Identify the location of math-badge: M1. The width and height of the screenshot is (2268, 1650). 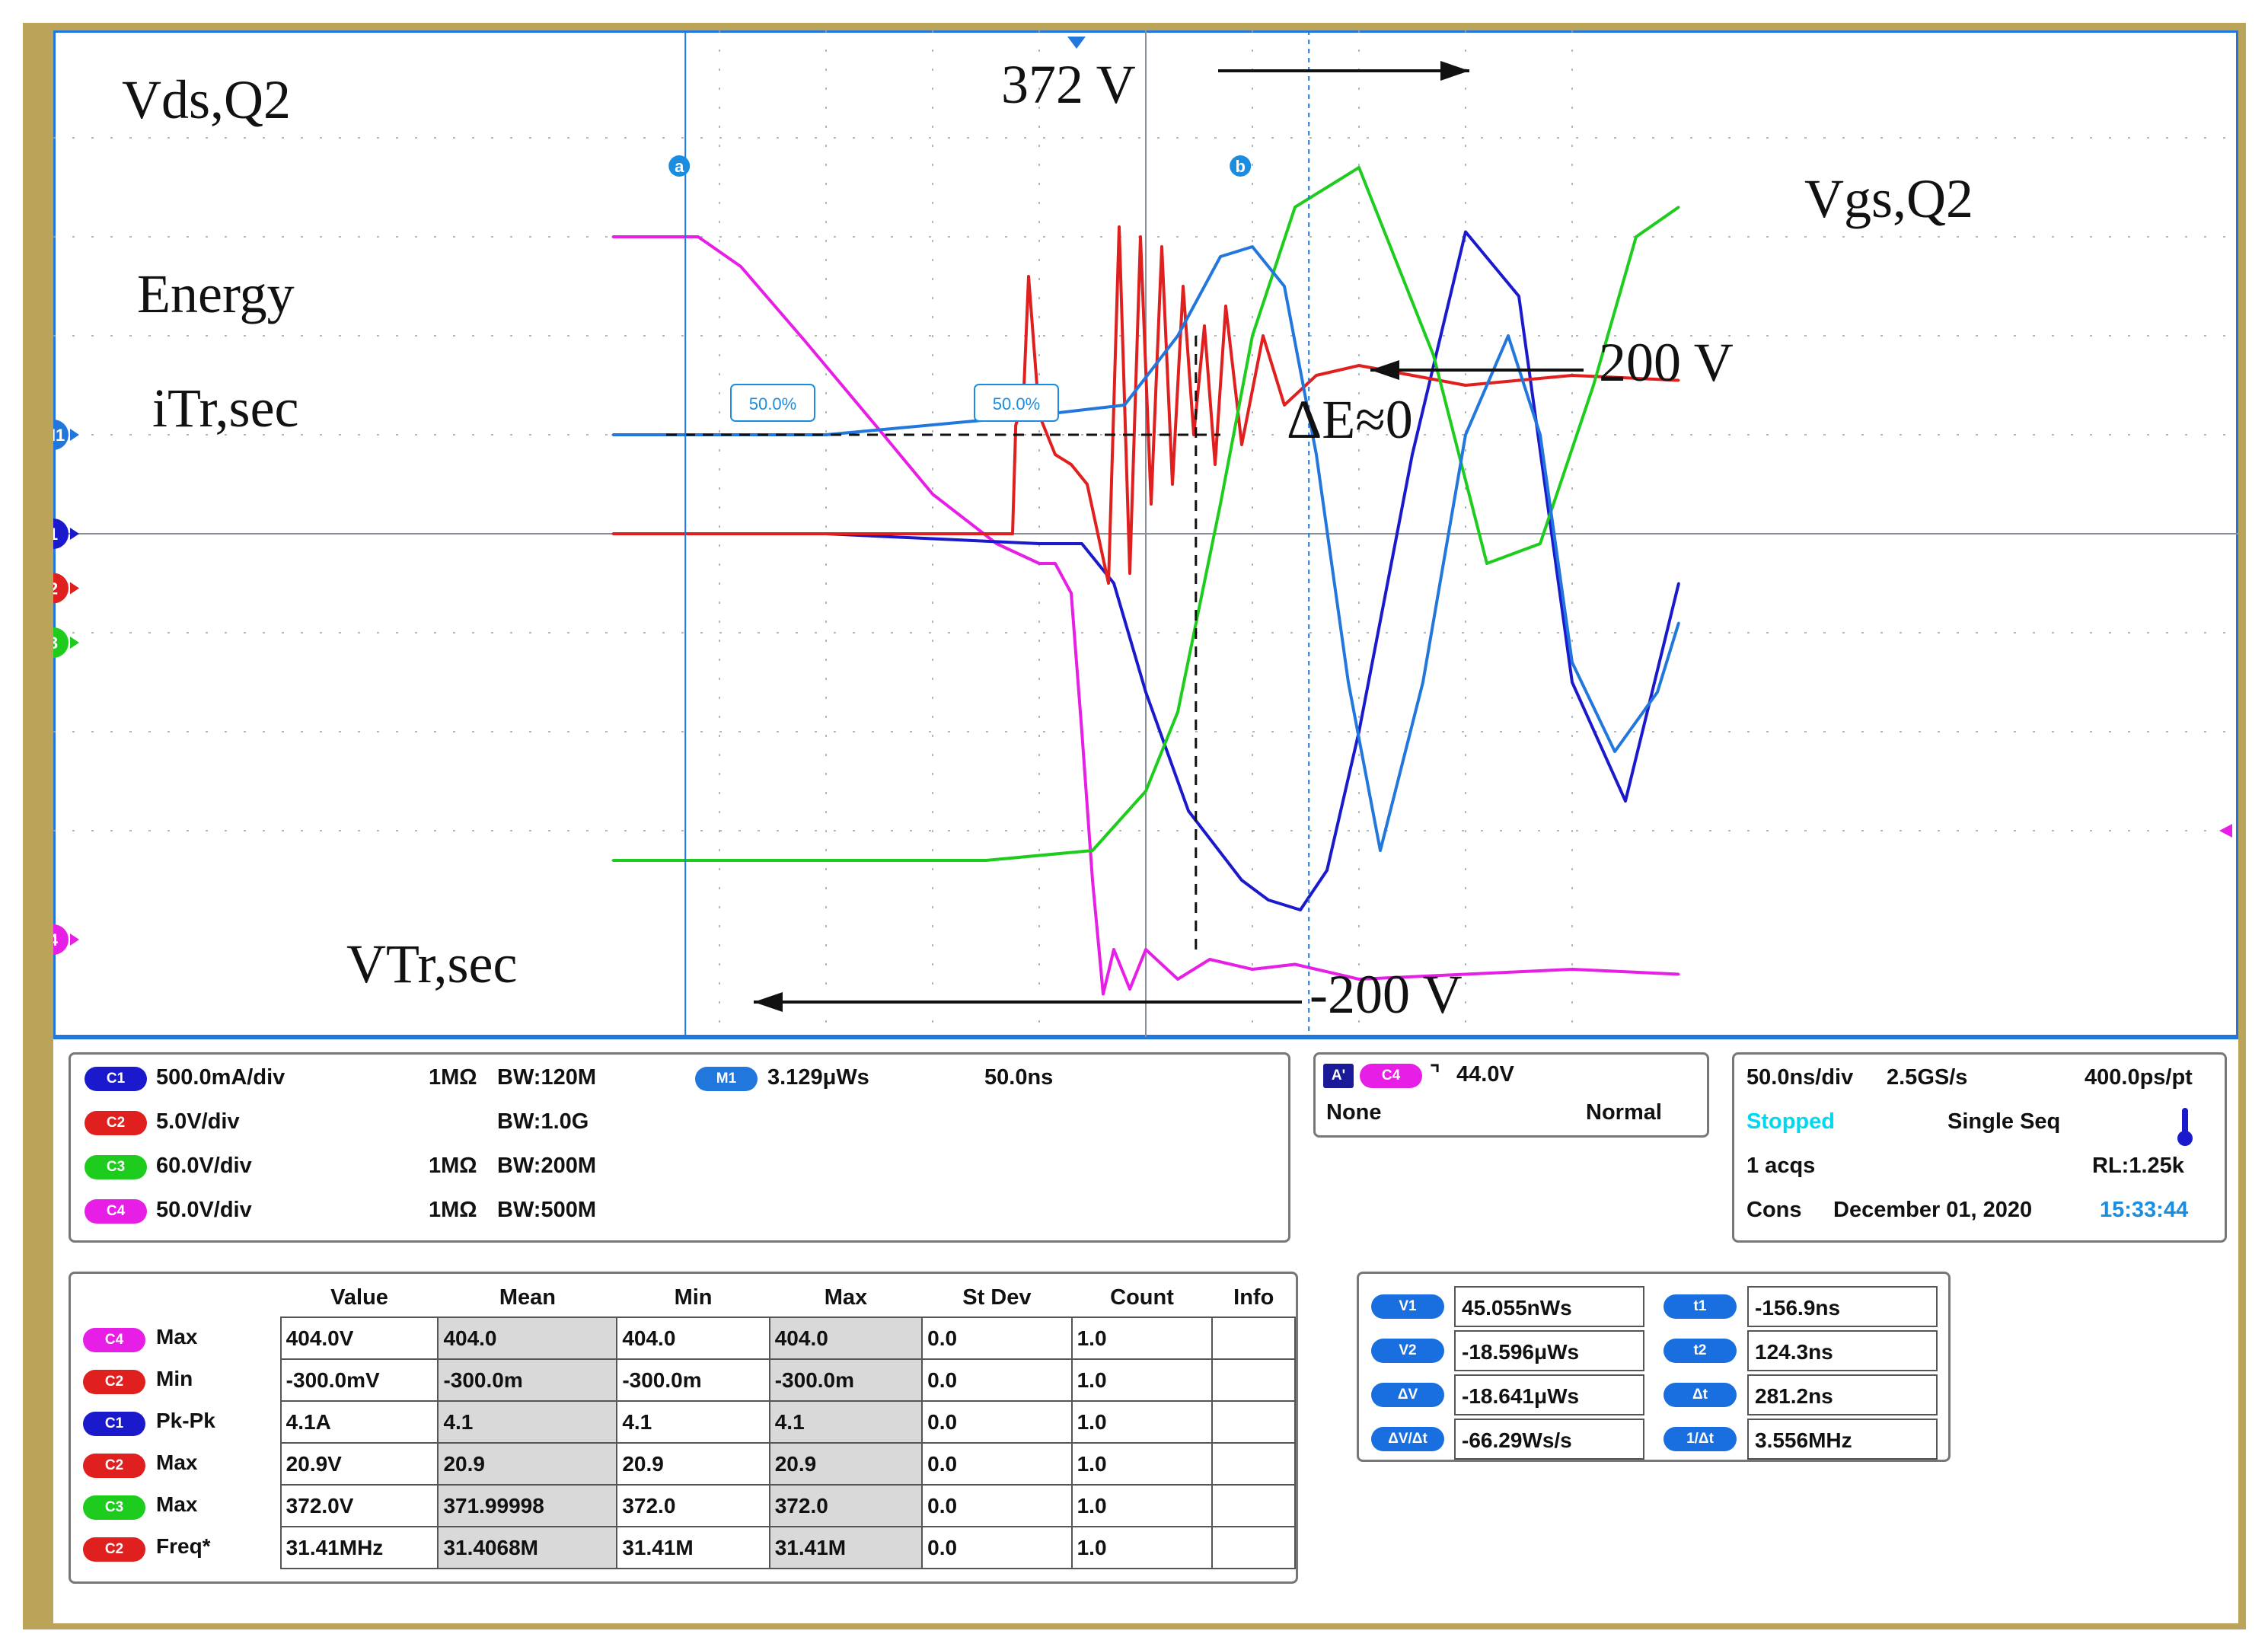
(726, 1079).